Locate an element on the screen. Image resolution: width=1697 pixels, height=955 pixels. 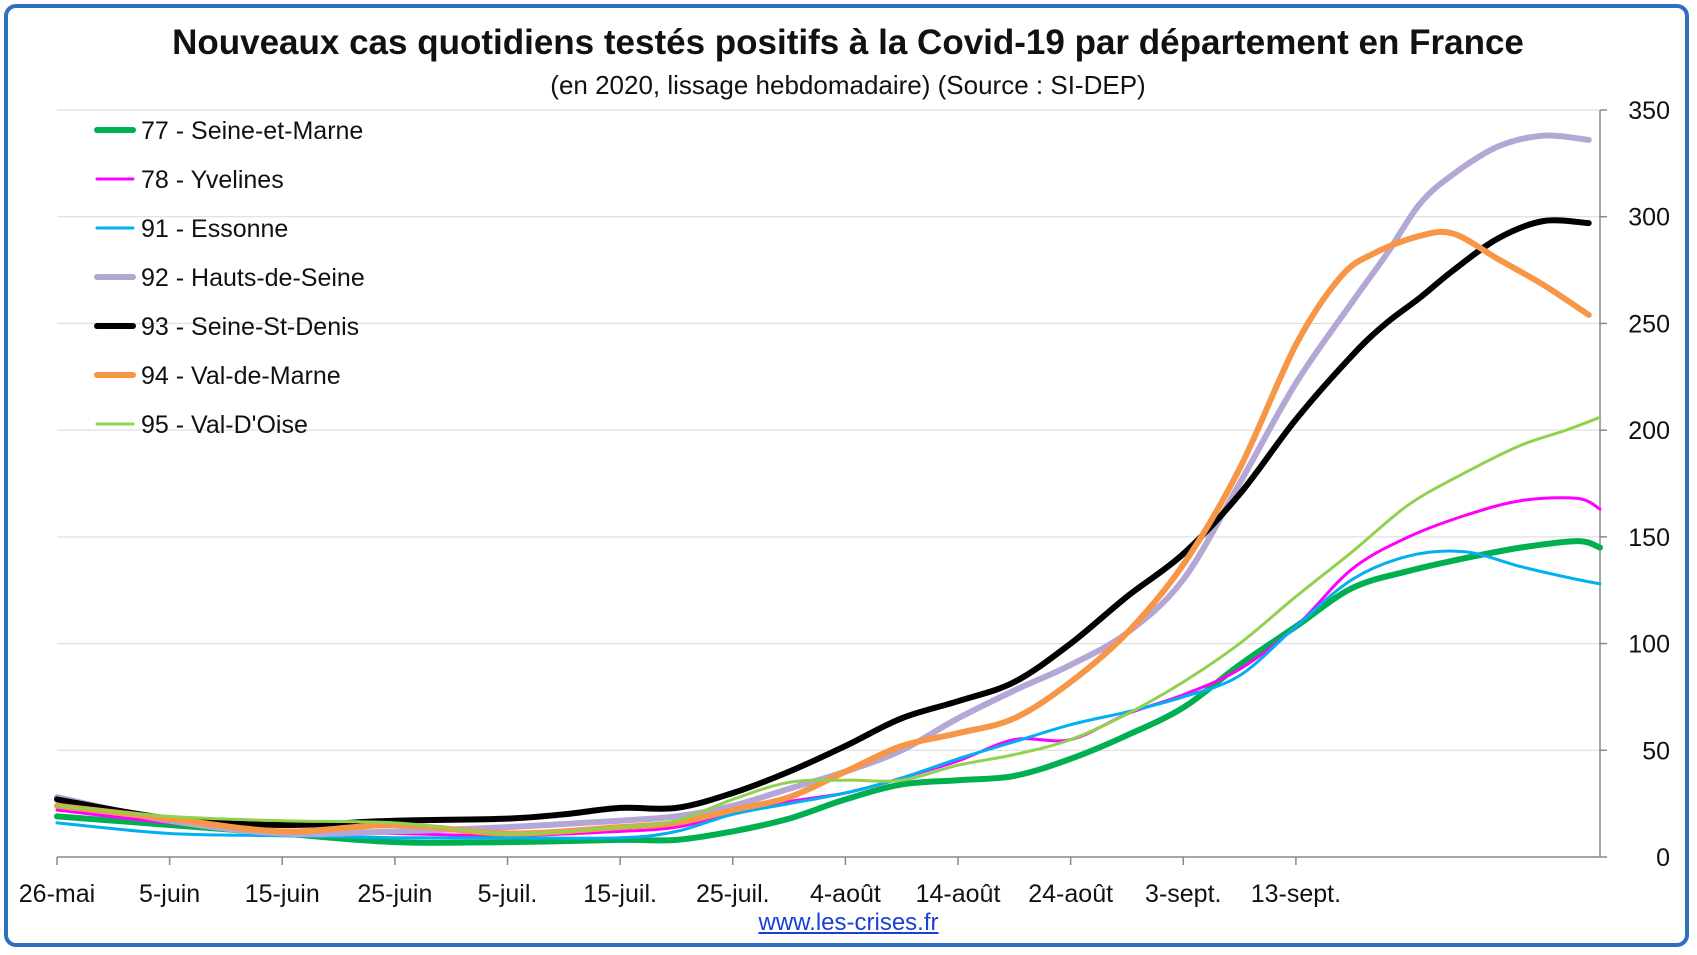
x-tick-label: 5-juil. is located at coordinates (508, 894).